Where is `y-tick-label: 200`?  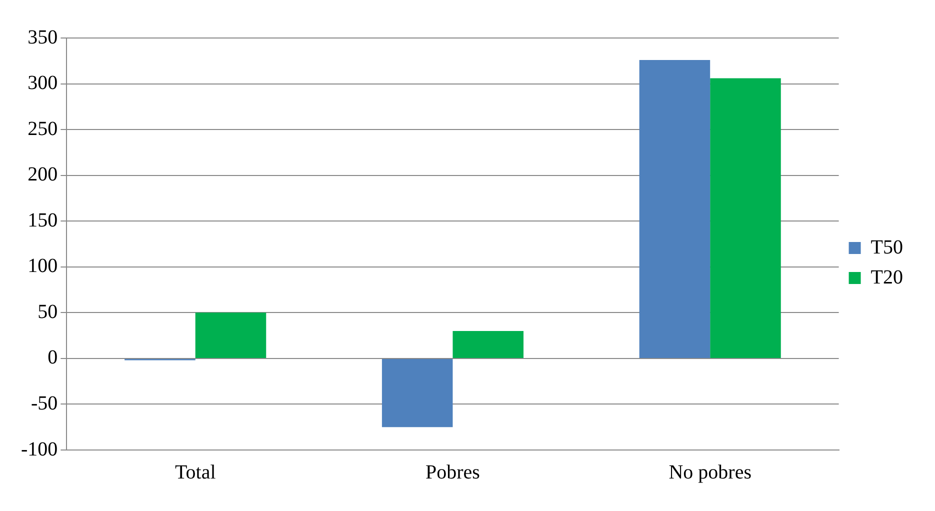
y-tick-label: 200 is located at coordinates (43, 175).